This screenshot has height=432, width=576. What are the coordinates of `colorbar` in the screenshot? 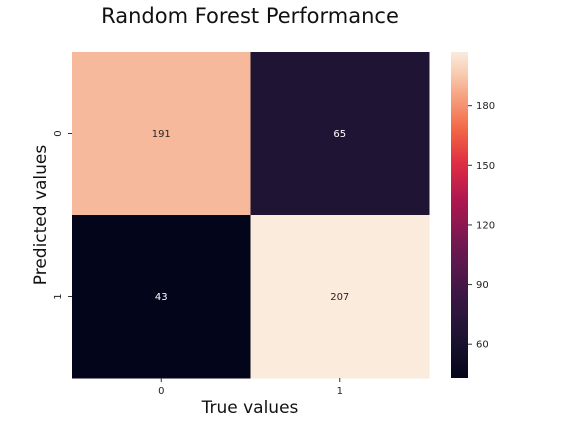 It's located at (459, 215).